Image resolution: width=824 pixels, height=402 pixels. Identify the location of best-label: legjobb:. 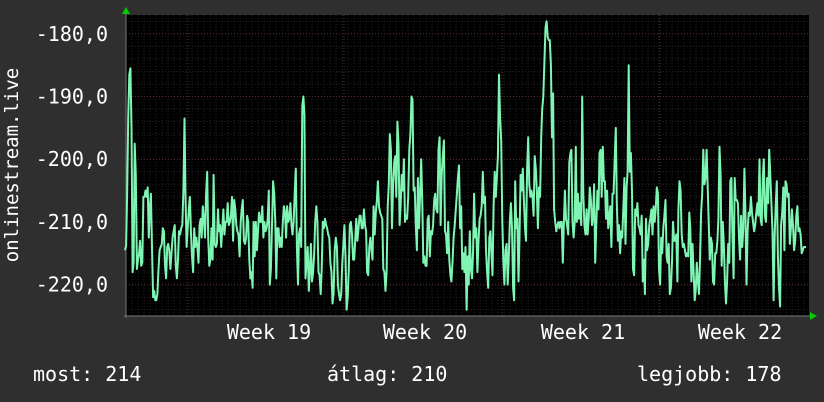
(685, 374).